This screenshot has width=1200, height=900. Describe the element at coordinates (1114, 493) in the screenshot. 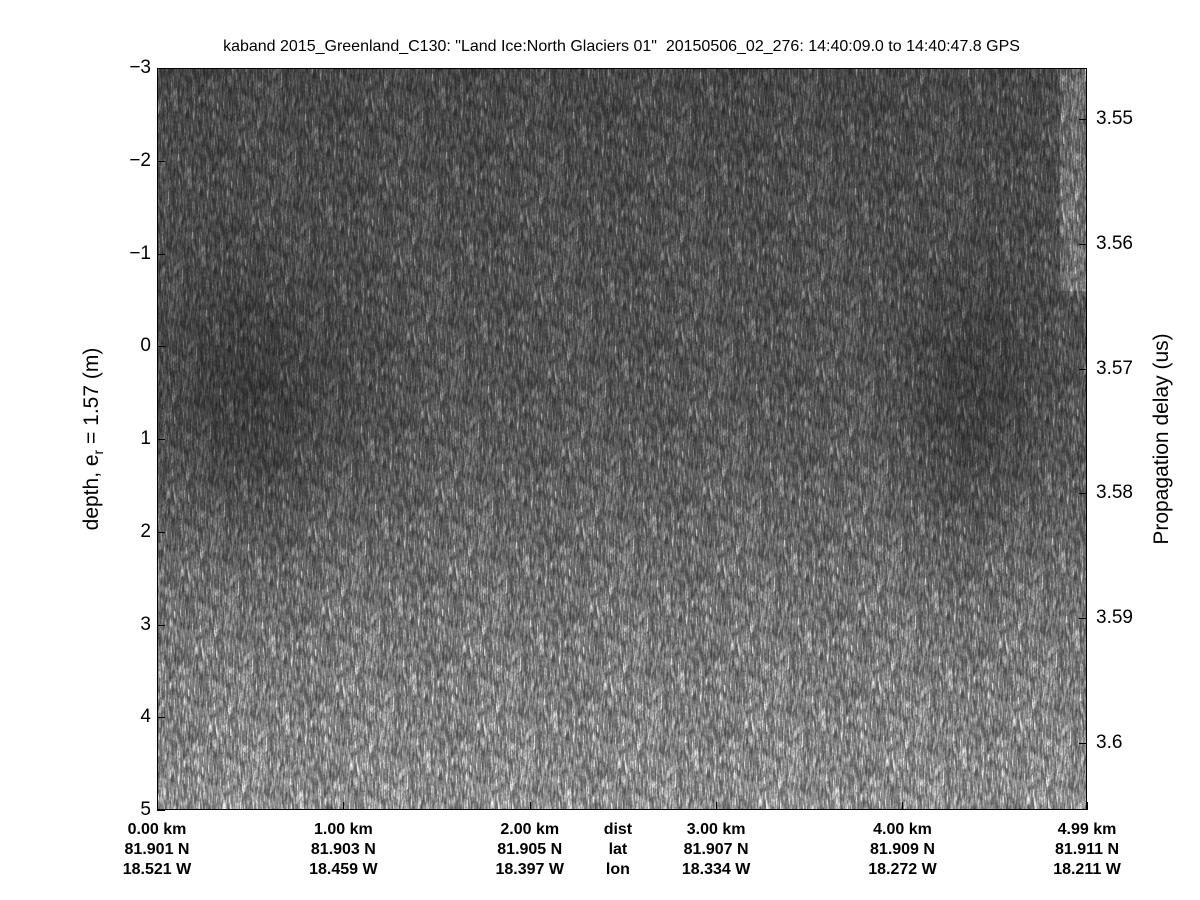

I see `right-tick-label: 3.58` at that location.